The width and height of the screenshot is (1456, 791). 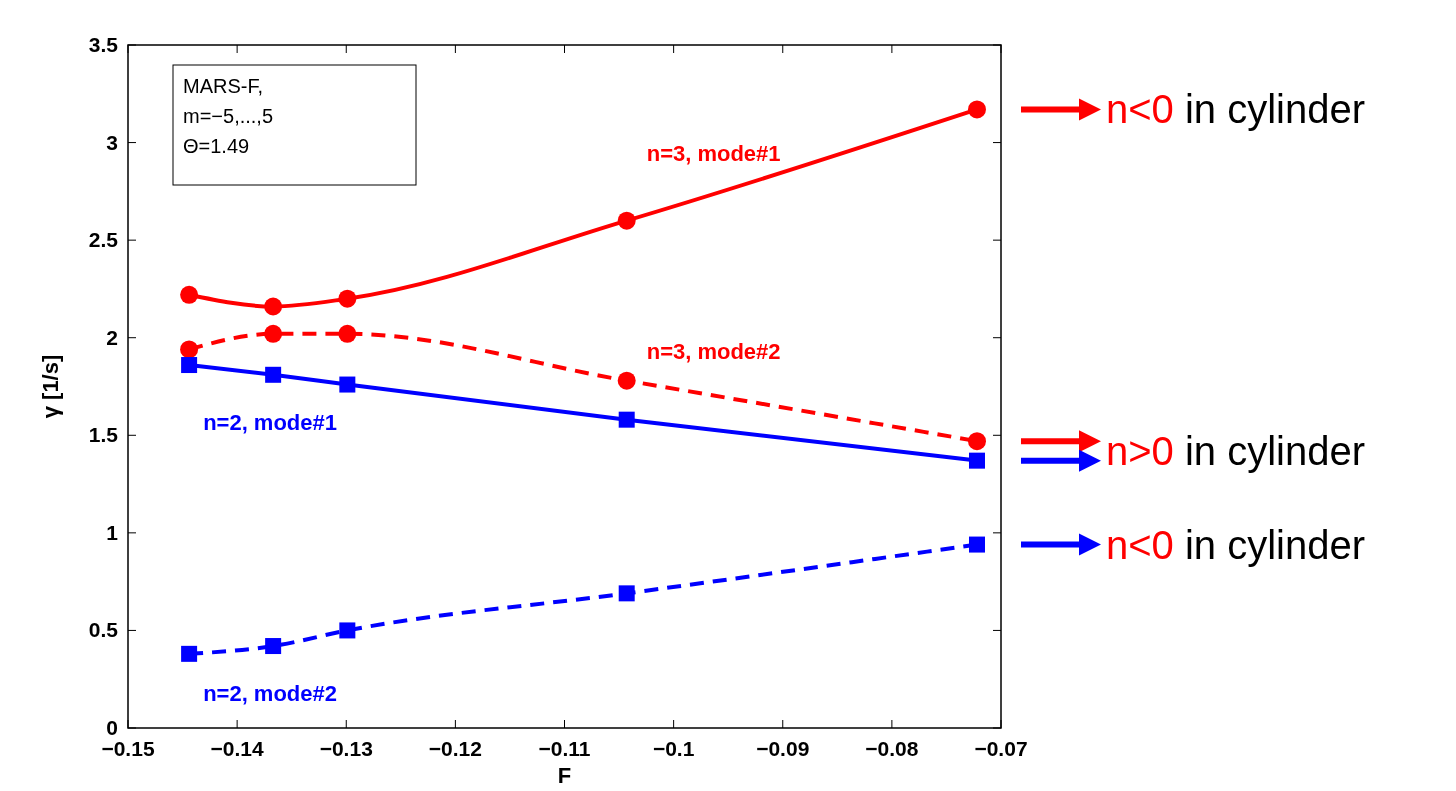 I want to click on x-tick-label: −0.1, so click(x=673, y=748).